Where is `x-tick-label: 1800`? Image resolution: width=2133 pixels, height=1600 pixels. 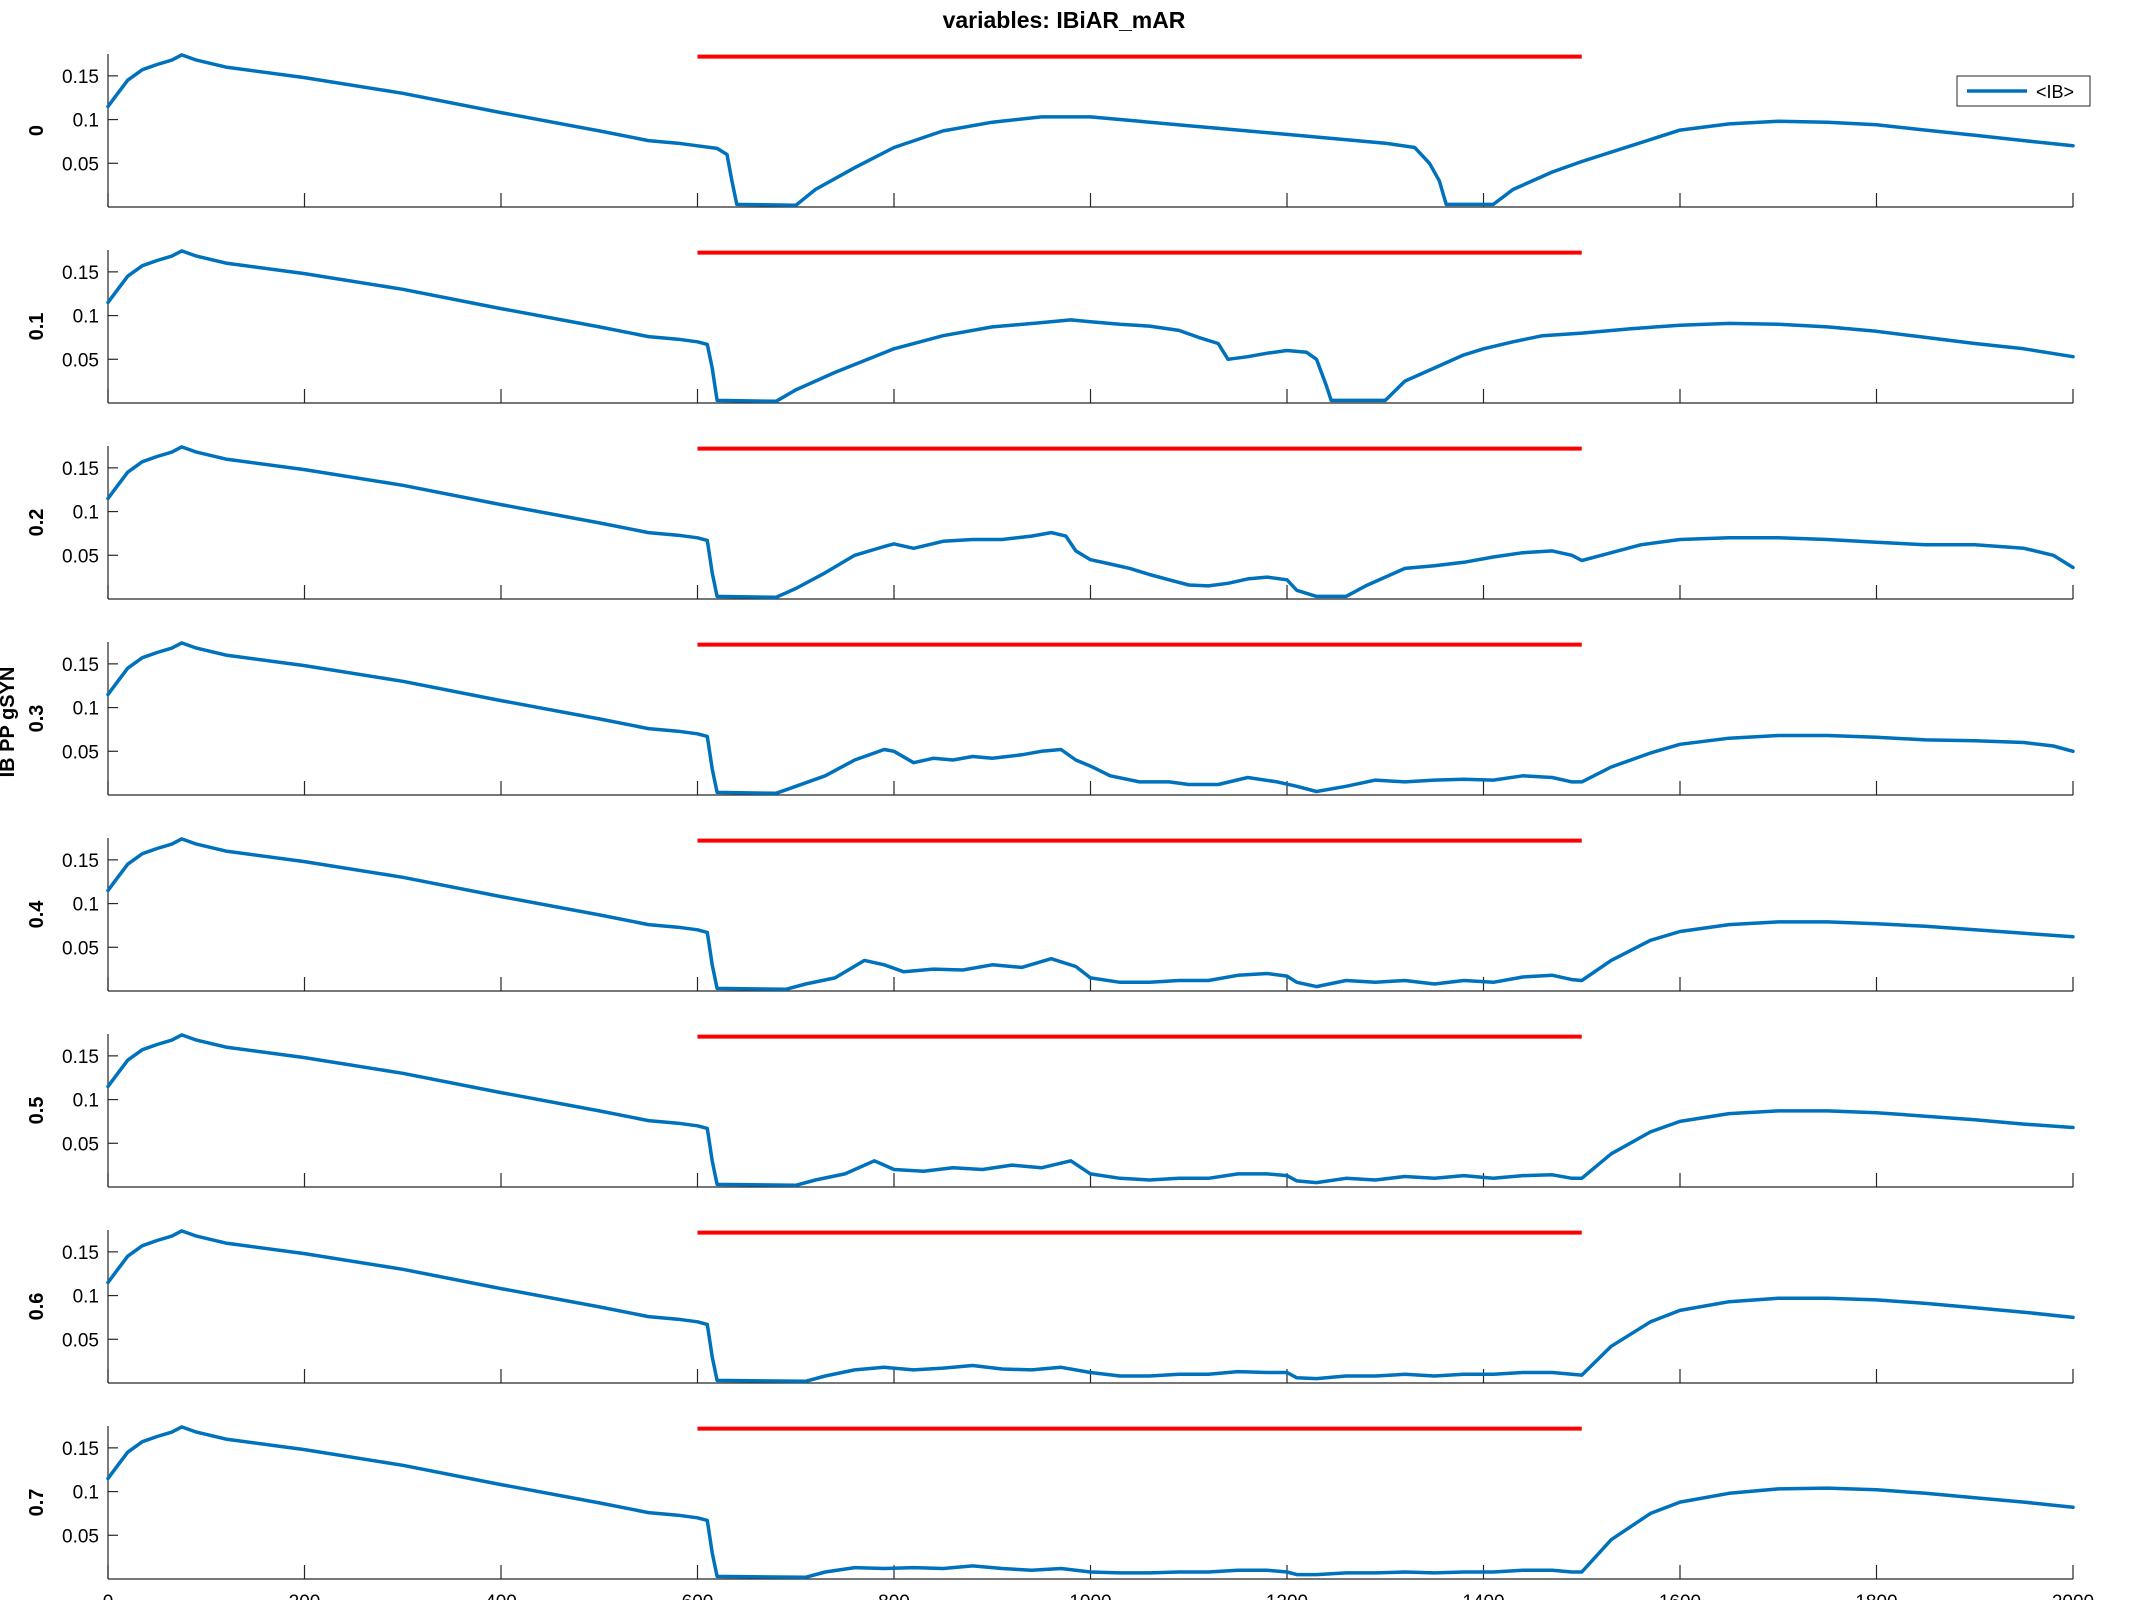 x-tick-label: 1800 is located at coordinates (1876, 1596).